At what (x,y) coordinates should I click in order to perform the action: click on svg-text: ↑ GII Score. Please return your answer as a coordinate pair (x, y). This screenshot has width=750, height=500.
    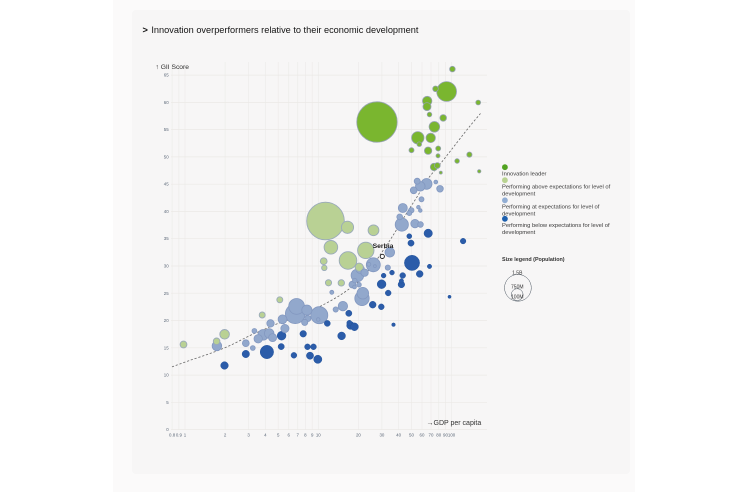
    Looking at the image, I should click on (173, 67).